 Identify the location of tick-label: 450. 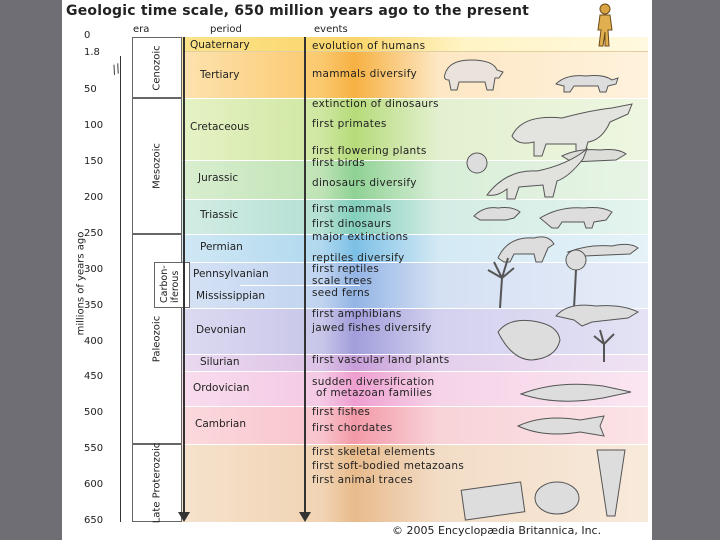
(94, 376).